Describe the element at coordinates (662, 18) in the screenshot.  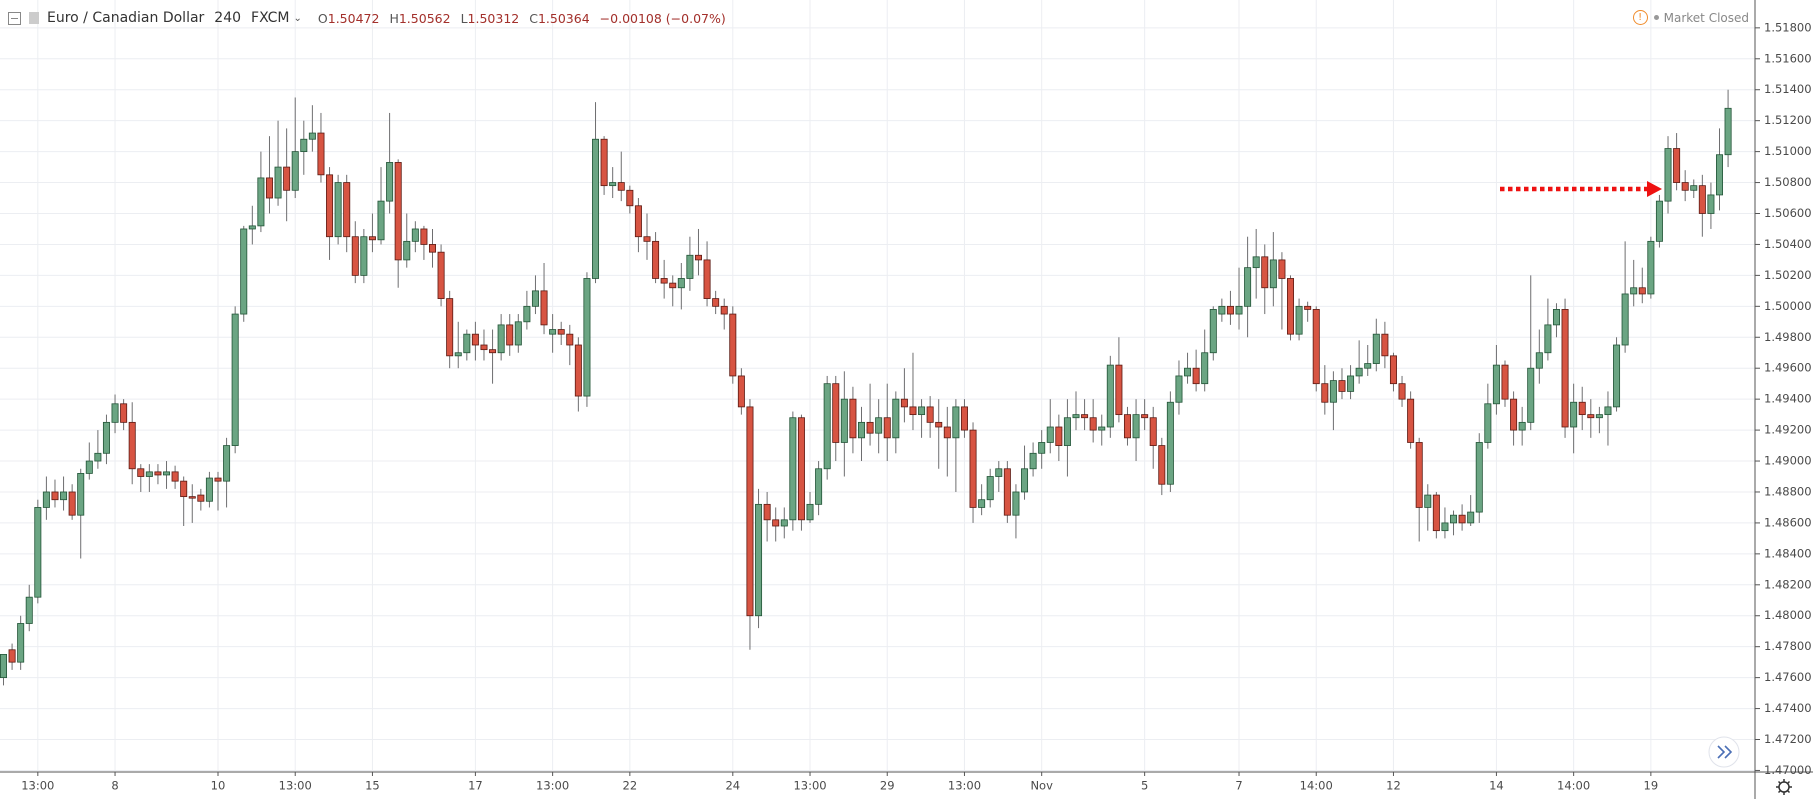
I see `change: −0.00108 (−0.07%)` at that location.